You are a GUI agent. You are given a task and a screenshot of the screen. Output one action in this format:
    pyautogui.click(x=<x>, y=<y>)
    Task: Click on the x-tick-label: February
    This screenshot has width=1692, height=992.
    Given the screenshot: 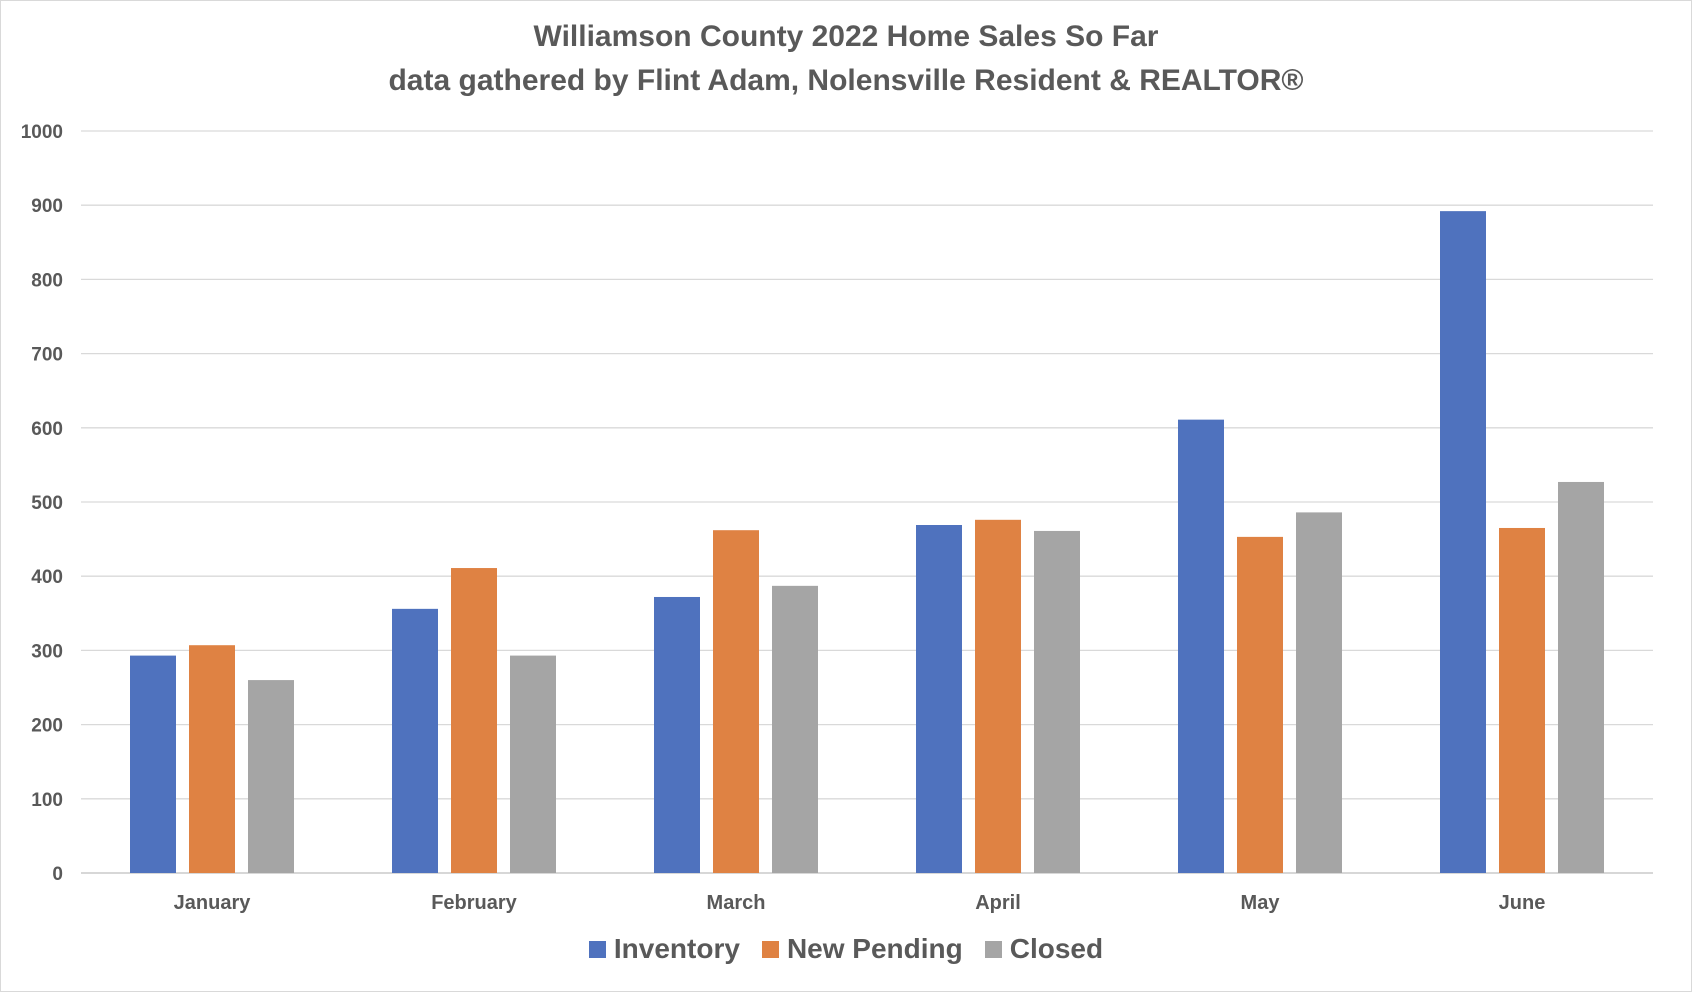 What is the action you would take?
    pyautogui.click(x=474, y=903)
    